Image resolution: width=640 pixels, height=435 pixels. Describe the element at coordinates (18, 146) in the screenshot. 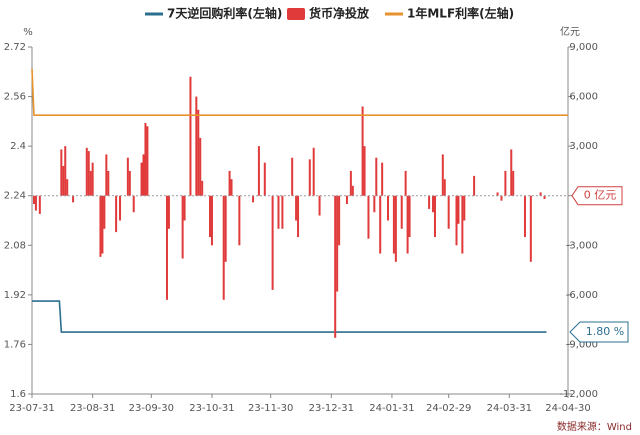

I see `y-tick-label: 2.4` at that location.